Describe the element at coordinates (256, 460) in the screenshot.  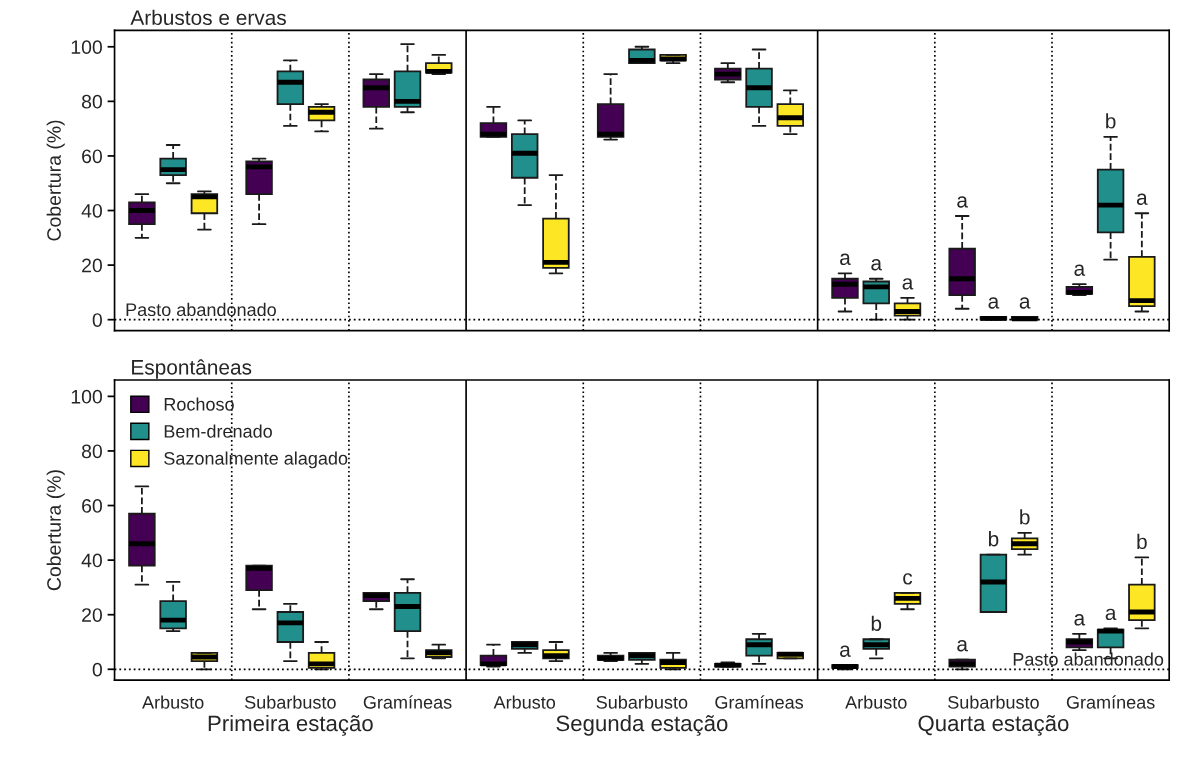
I see `legend-label: Sazonalmente alagado` at that location.